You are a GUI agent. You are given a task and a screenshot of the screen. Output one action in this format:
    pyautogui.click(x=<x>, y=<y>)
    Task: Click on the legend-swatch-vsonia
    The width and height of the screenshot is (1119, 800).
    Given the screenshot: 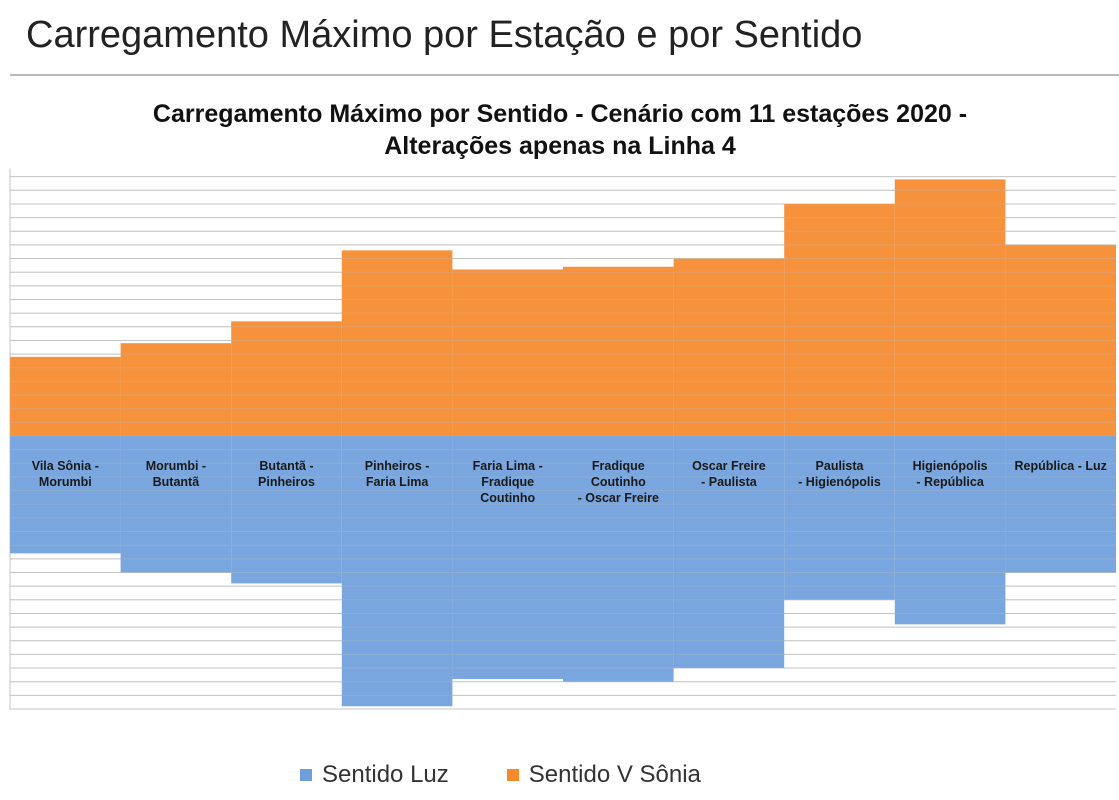 What is the action you would take?
    pyautogui.click(x=512, y=775)
    